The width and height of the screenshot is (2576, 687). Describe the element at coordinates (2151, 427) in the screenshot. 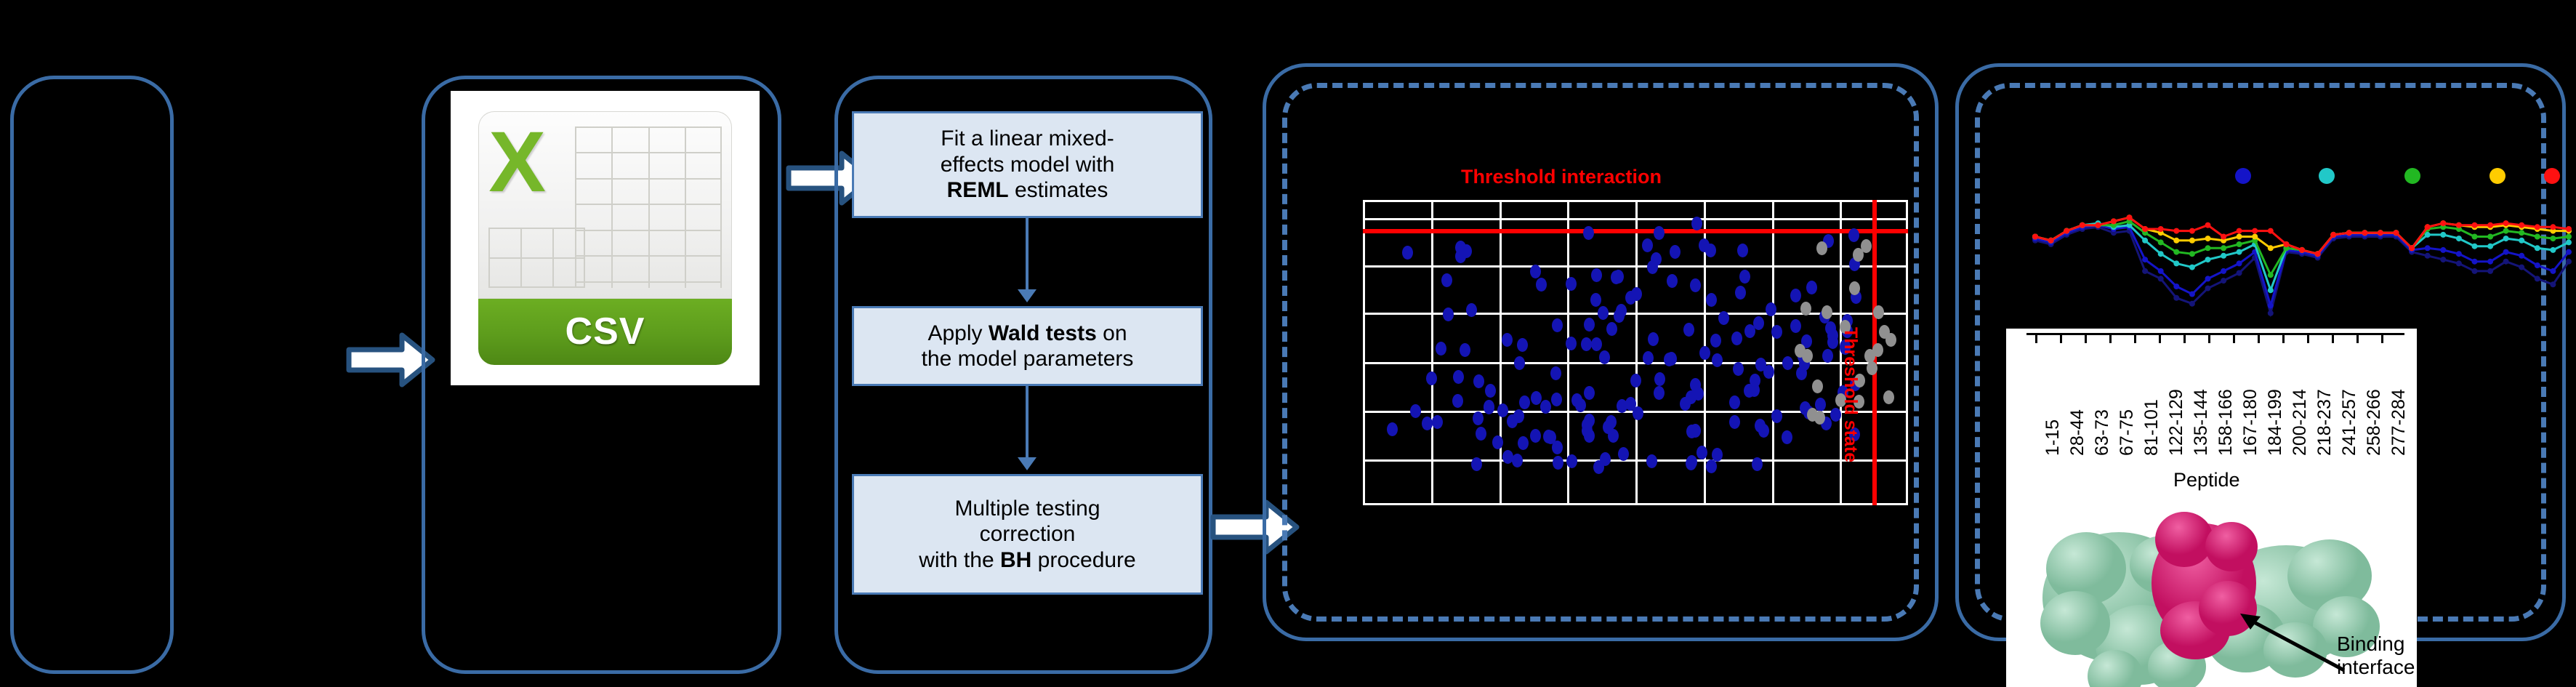

I see `x-axis-tick-label: 81-101` at that location.